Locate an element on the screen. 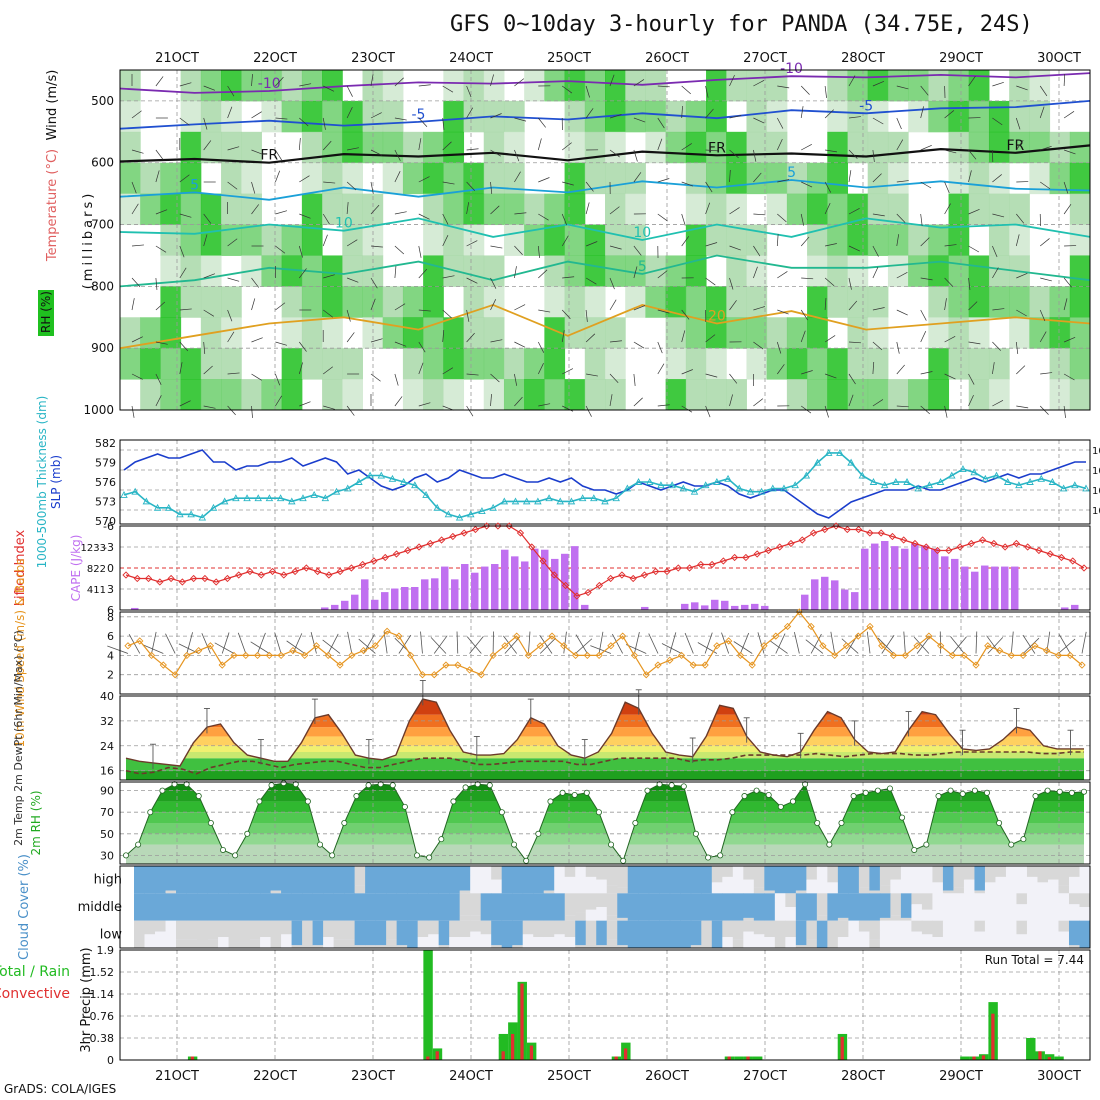  rh-tick-label: 30 is located at coordinates (107, 855).